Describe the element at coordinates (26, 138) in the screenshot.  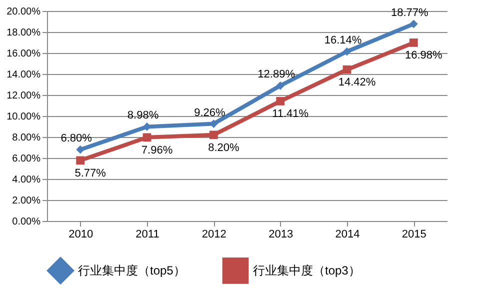
I see `y-tick-label: 8.00%` at that location.